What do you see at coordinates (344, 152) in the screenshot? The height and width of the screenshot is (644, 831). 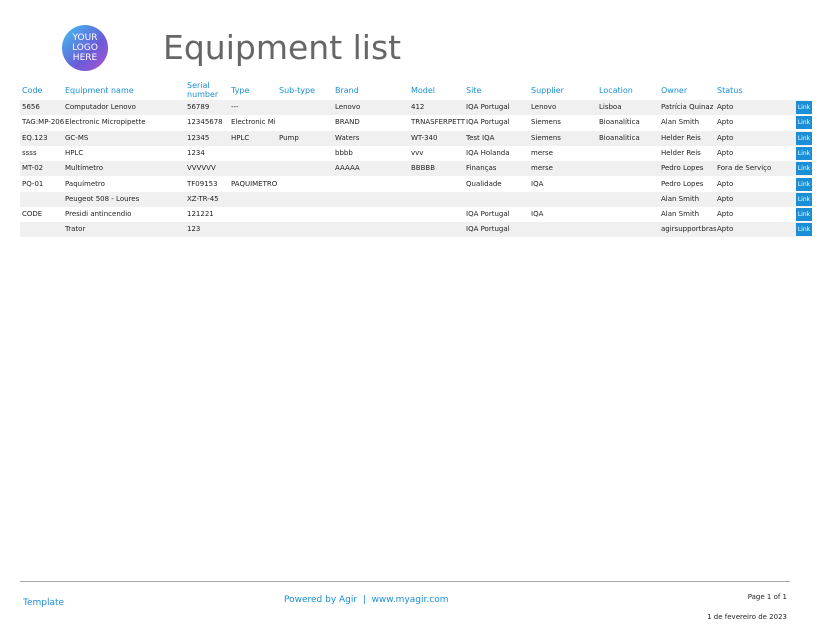 I see `table-cell: bbbb` at bounding box center [344, 152].